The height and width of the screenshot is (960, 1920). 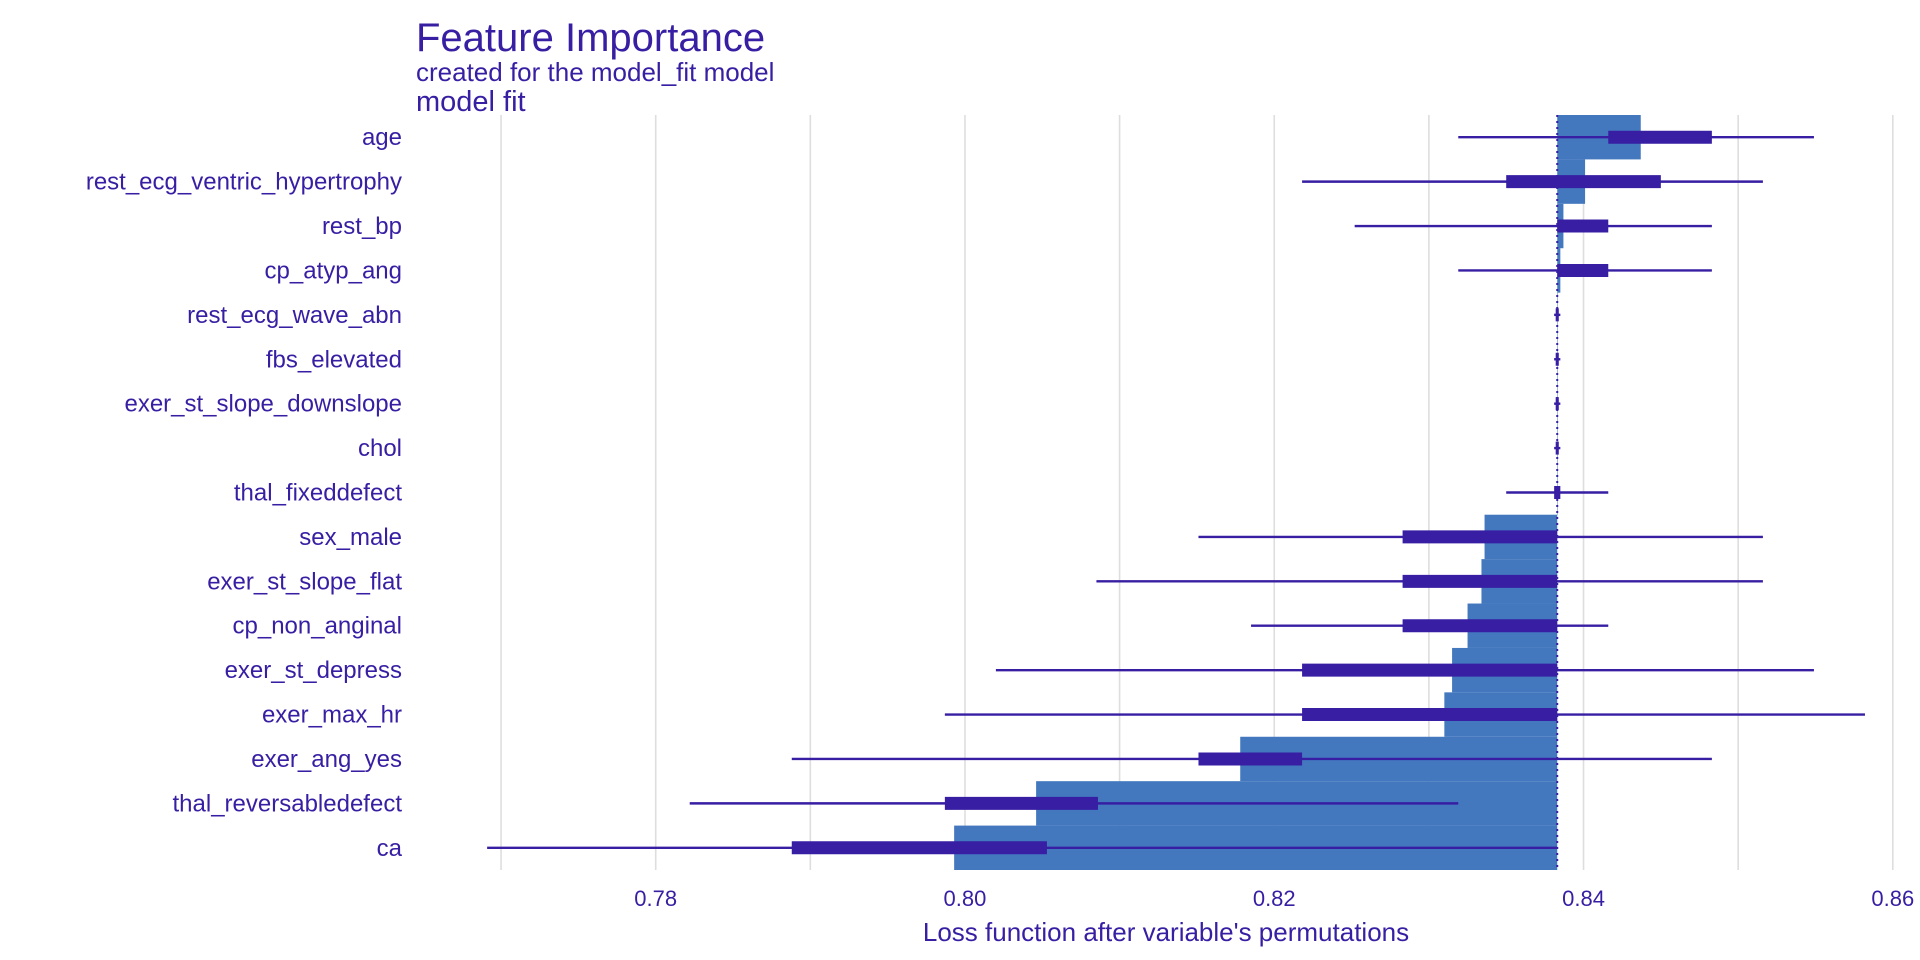 I want to click on x-axis-ticks: 0.78 0.80 0.82 0.84 0.86, so click(x=1274, y=898).